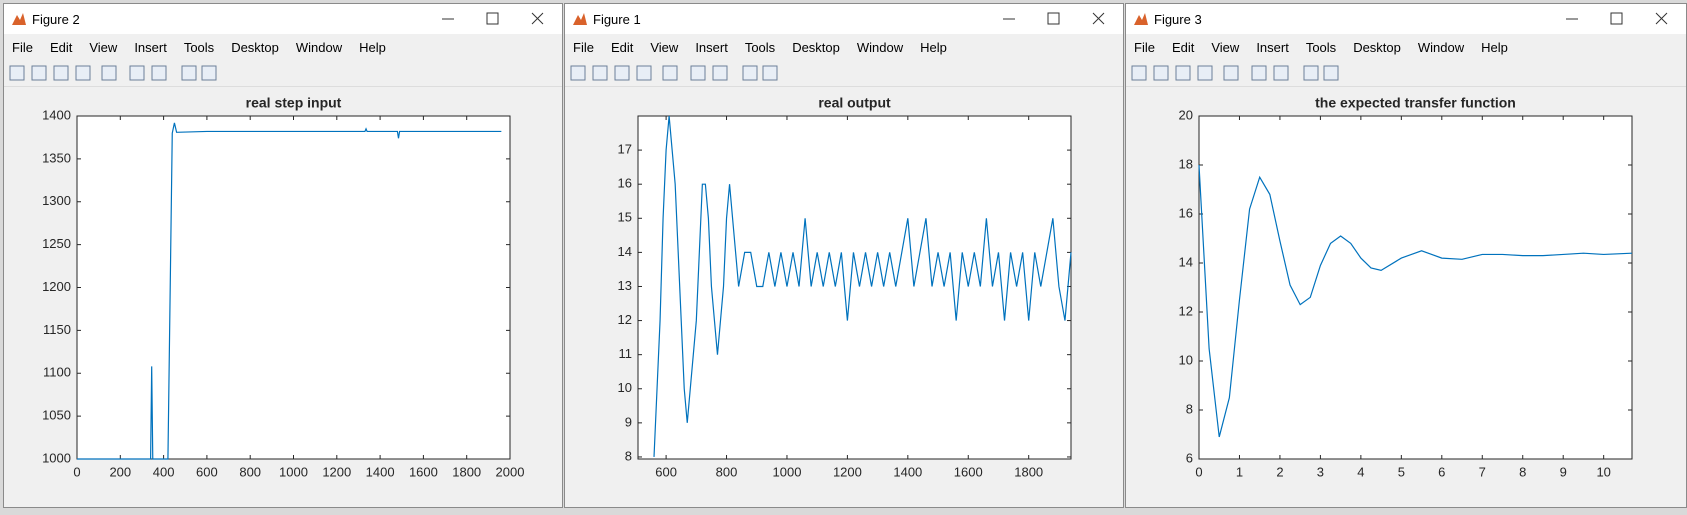 This screenshot has height=515, width=1687. I want to click on icon-shape, so click(19, 19).